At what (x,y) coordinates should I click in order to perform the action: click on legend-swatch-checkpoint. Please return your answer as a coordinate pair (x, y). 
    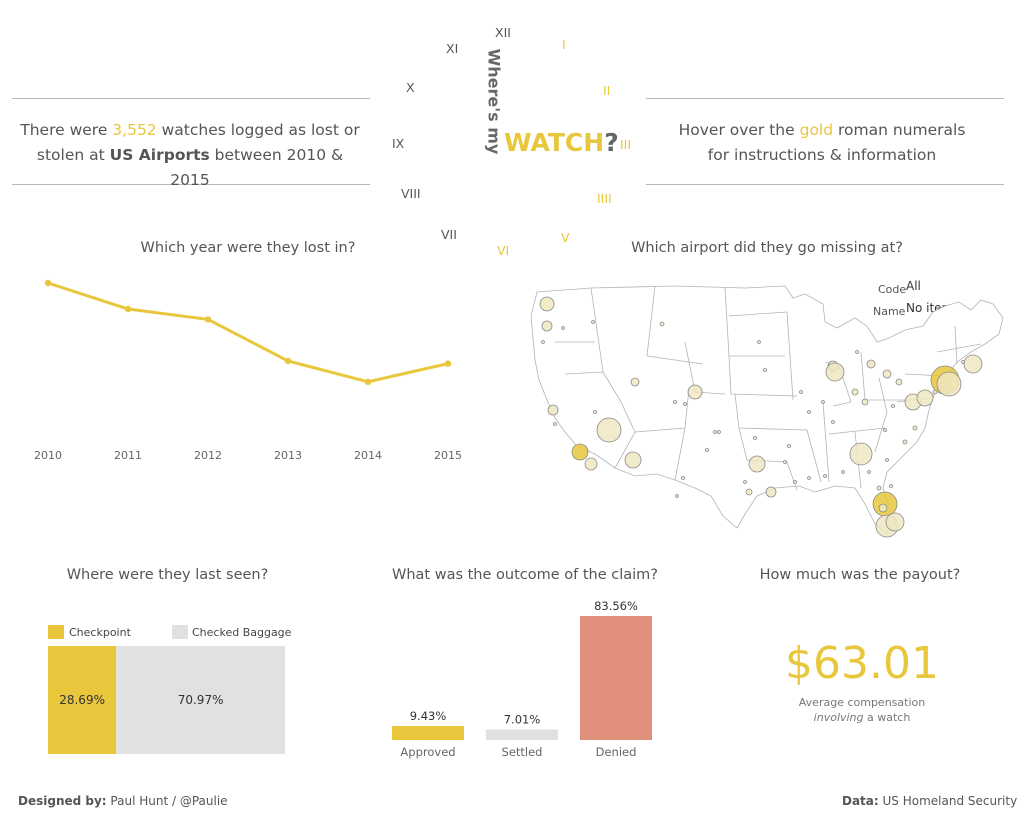
    Looking at the image, I should click on (56, 632).